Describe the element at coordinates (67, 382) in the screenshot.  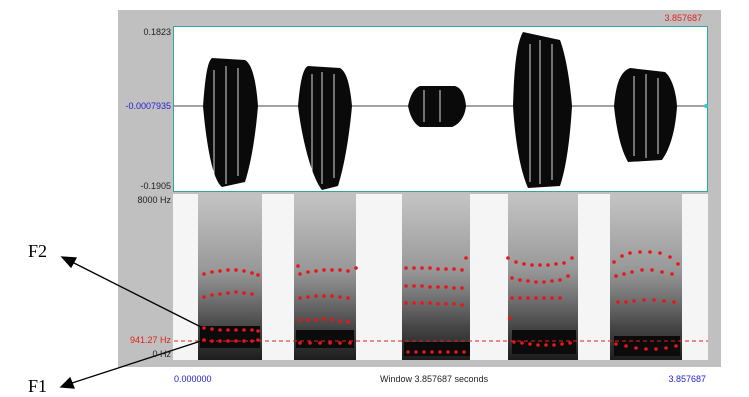
I see `f1-arrowhead` at that location.